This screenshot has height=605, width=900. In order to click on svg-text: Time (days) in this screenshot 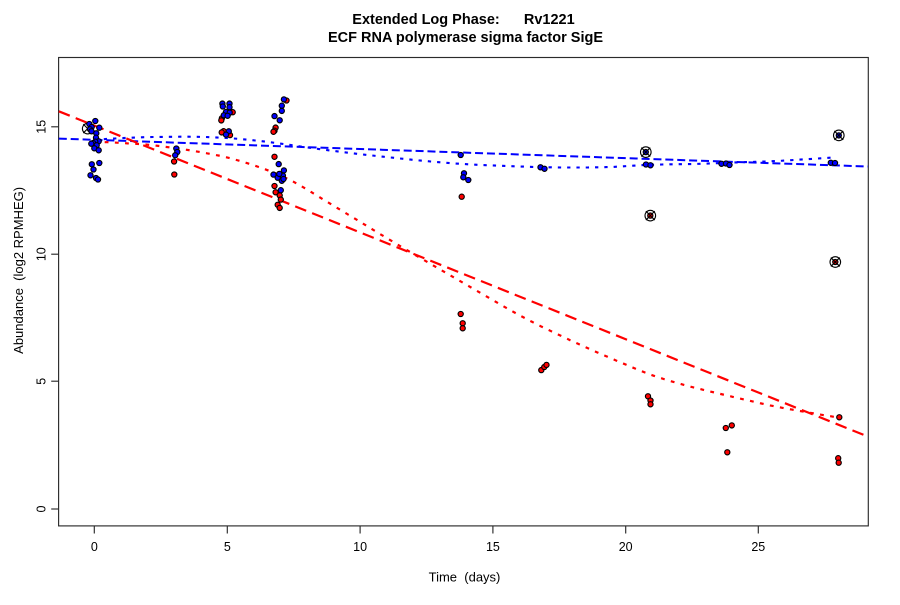, I will do `click(465, 576)`.